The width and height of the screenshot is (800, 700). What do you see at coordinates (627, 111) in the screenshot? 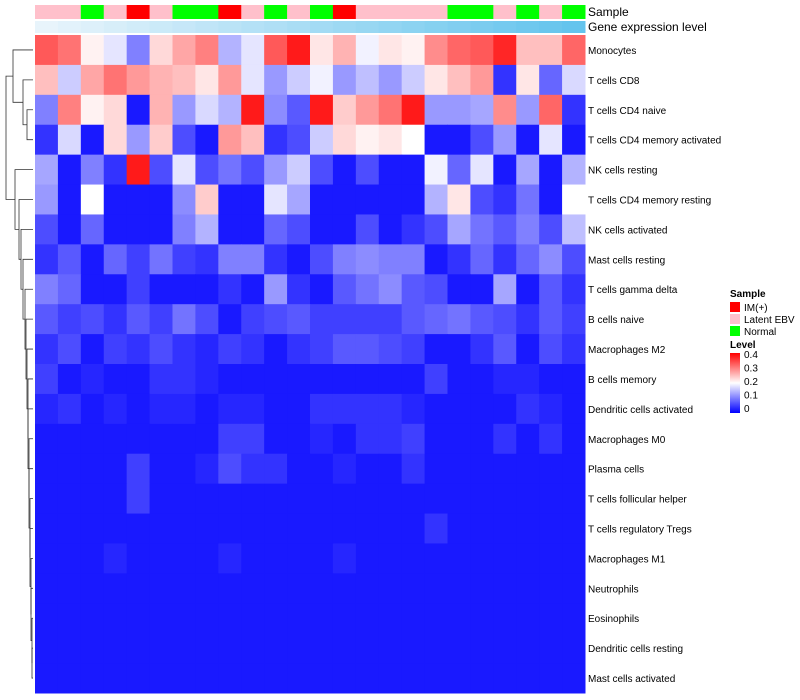
I see `row-label: T cells CD4 naive` at bounding box center [627, 111].